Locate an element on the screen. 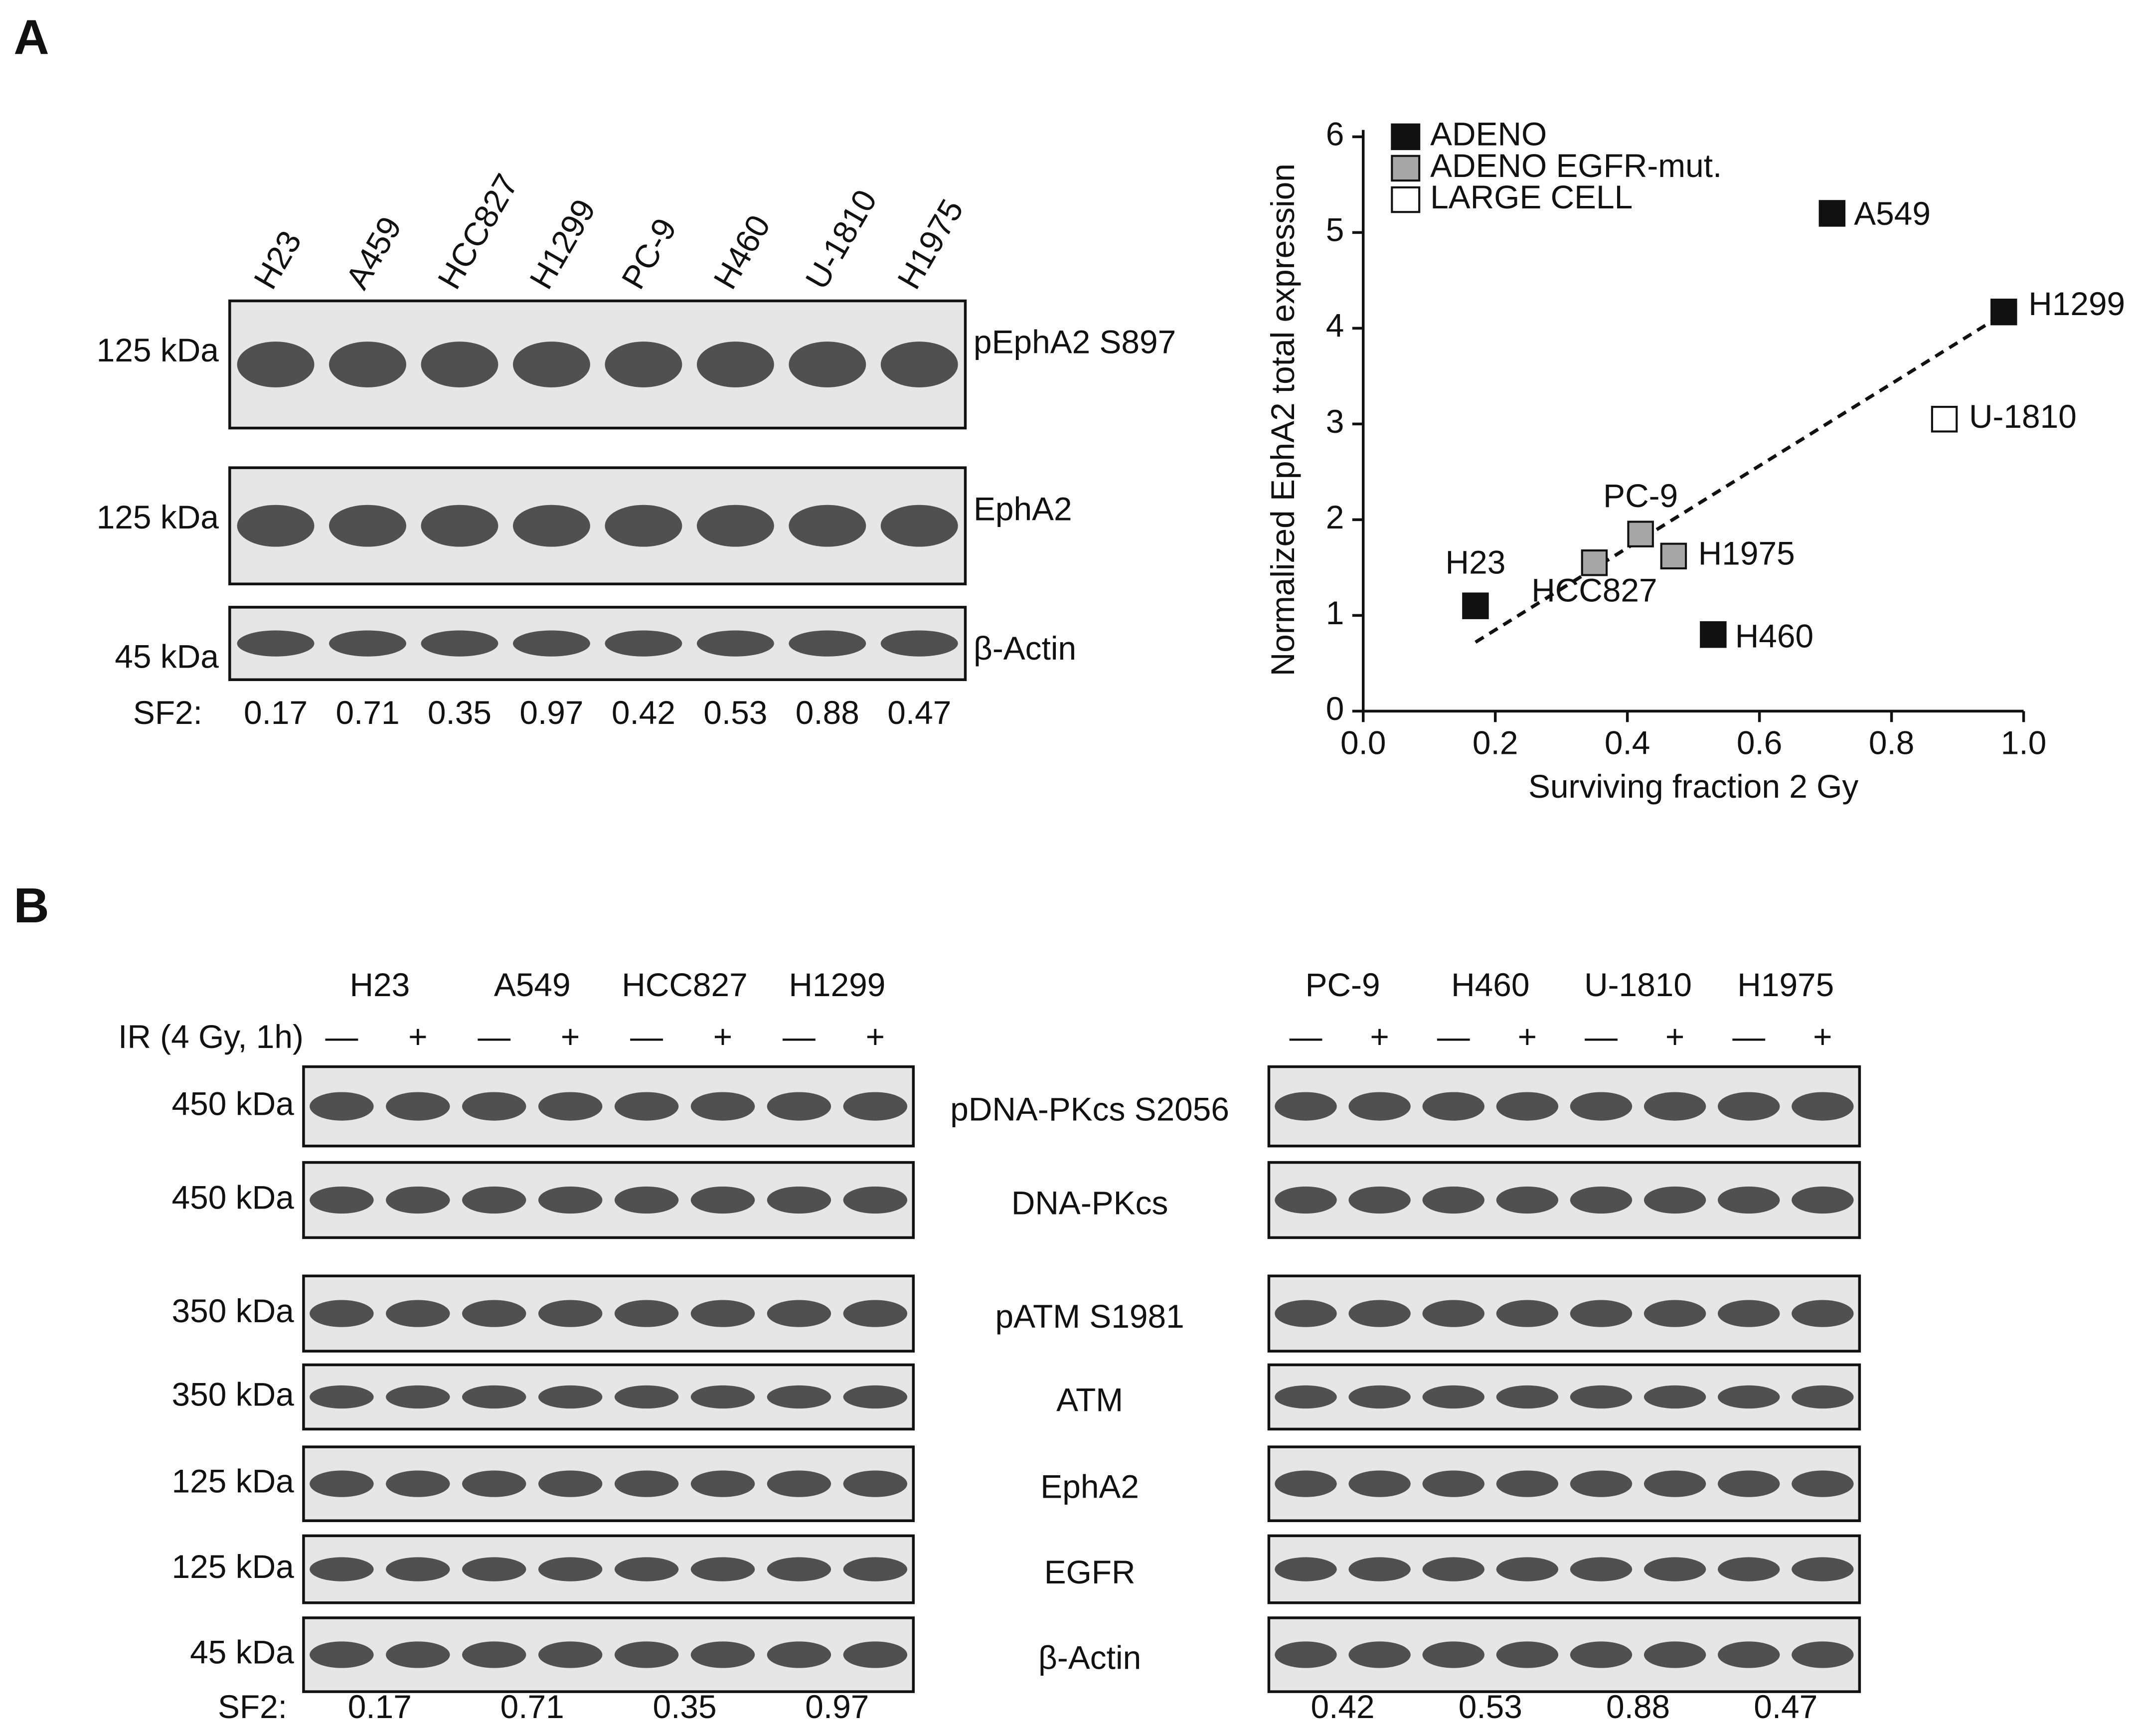 The width and height of the screenshot is (2133, 1736). point-label: H23 is located at coordinates (1476, 561).